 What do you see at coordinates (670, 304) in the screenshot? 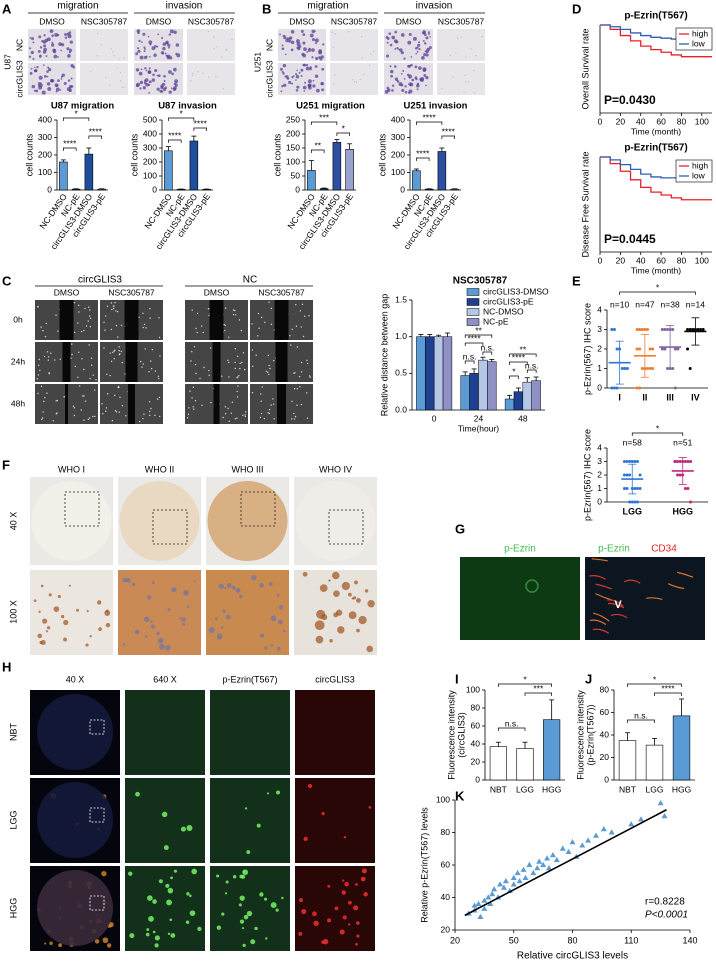
I see `n-label: n=38` at bounding box center [670, 304].